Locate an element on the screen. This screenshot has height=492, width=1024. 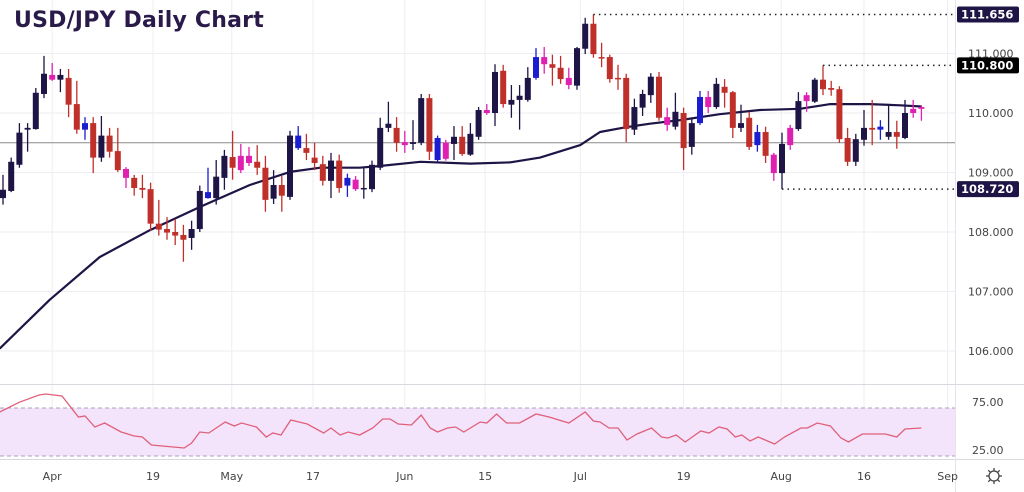
price-tick-label: 107.000 is located at coordinates (991, 292).